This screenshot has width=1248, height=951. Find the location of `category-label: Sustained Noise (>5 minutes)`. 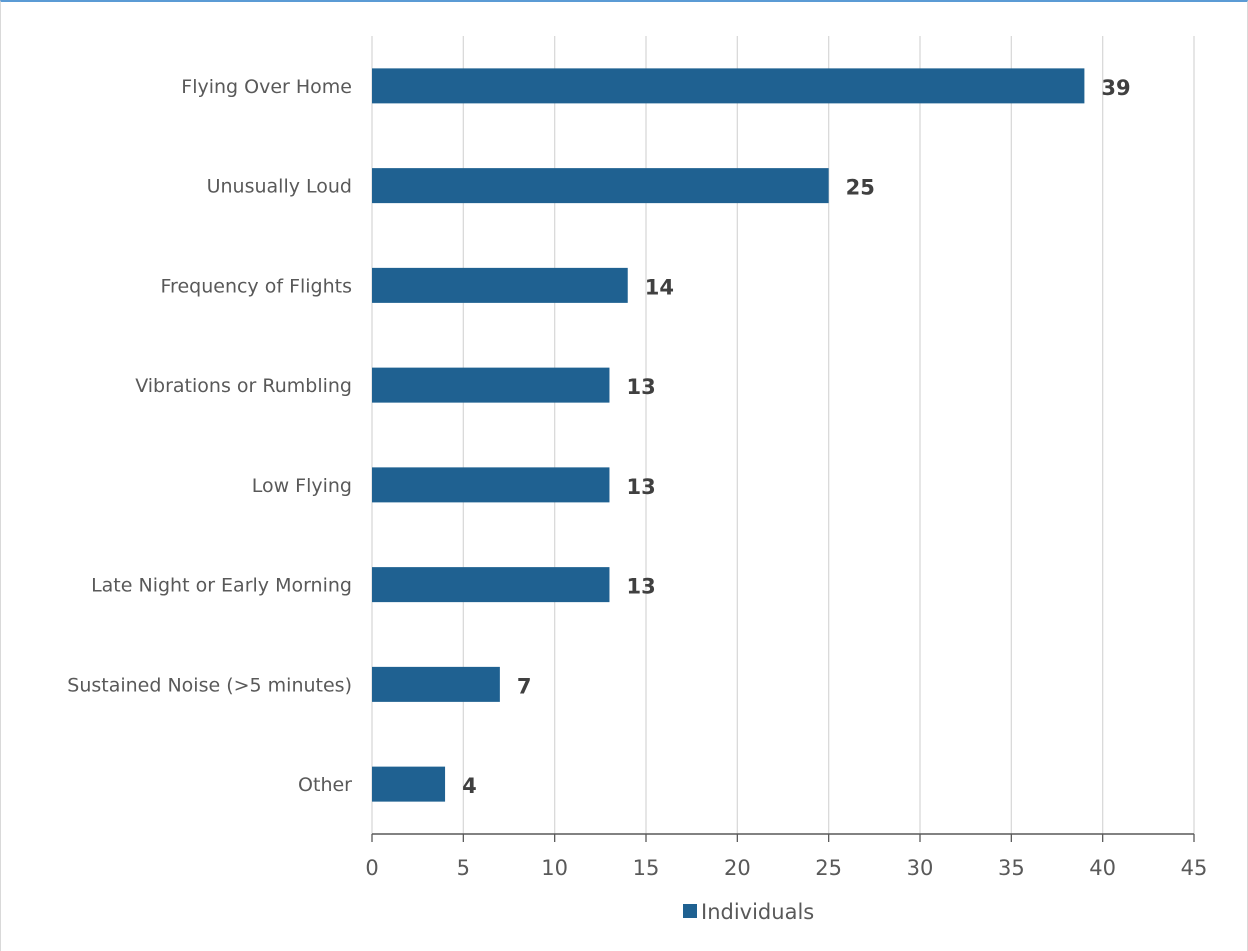

category-label: Sustained Noise (>5 minutes) is located at coordinates (209, 685).